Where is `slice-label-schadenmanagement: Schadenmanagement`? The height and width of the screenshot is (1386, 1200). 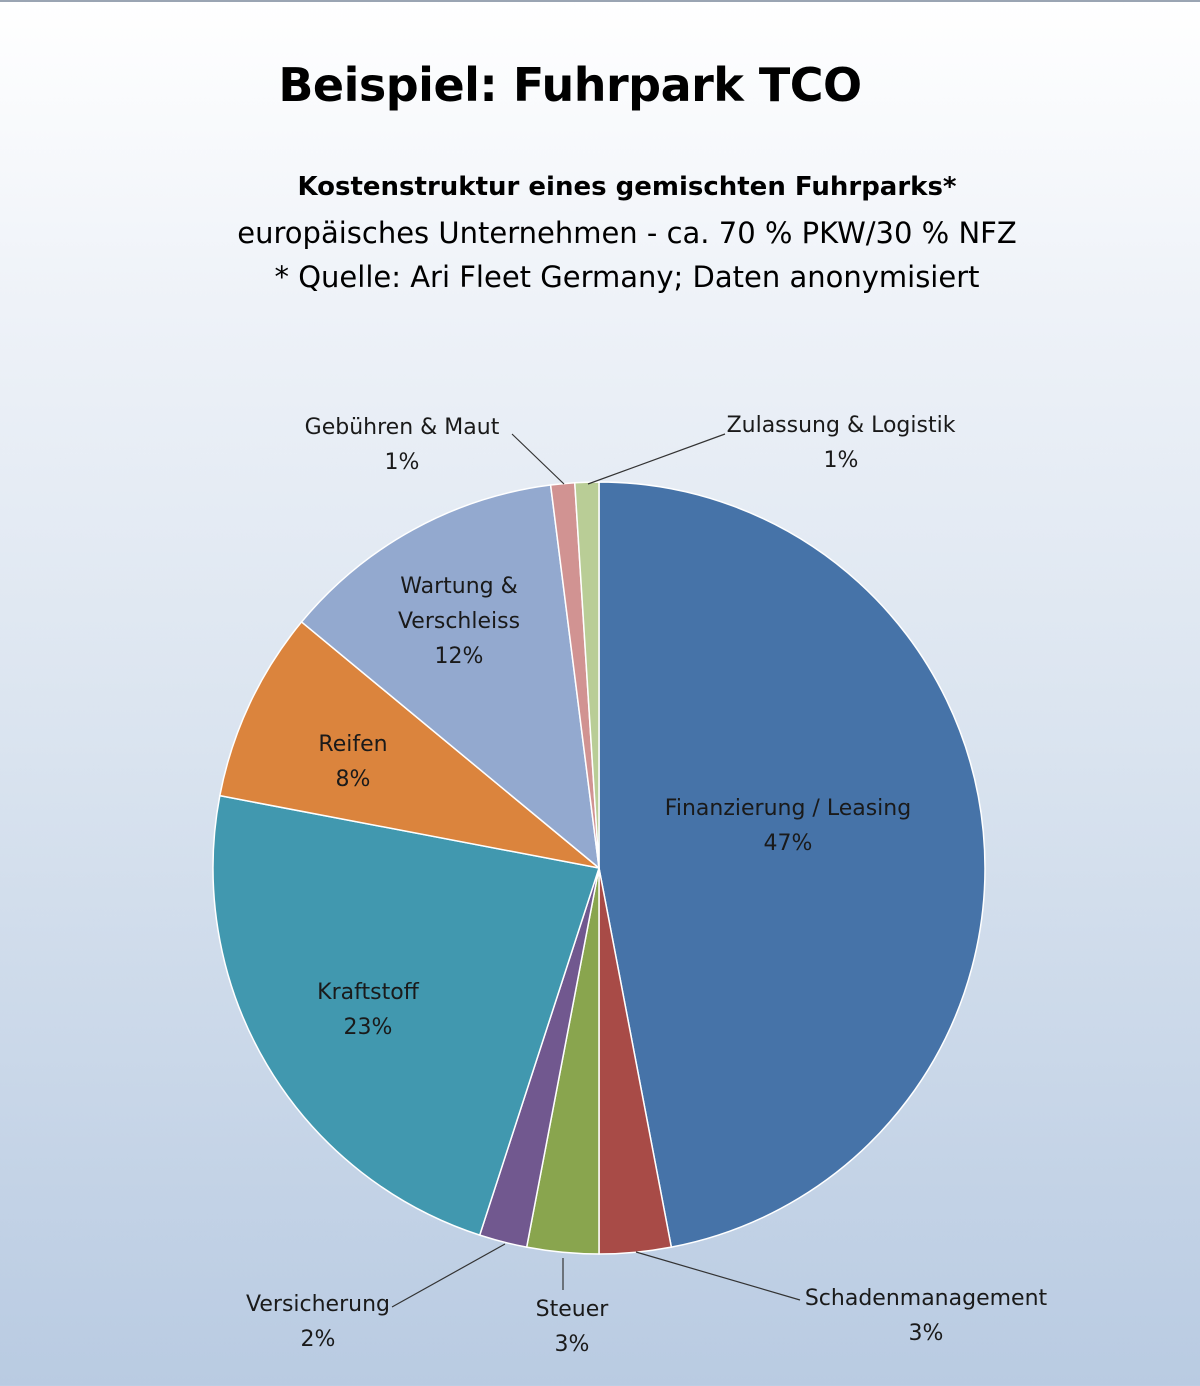 slice-label-schadenmanagement: Schadenmanagement is located at coordinates (926, 1298).